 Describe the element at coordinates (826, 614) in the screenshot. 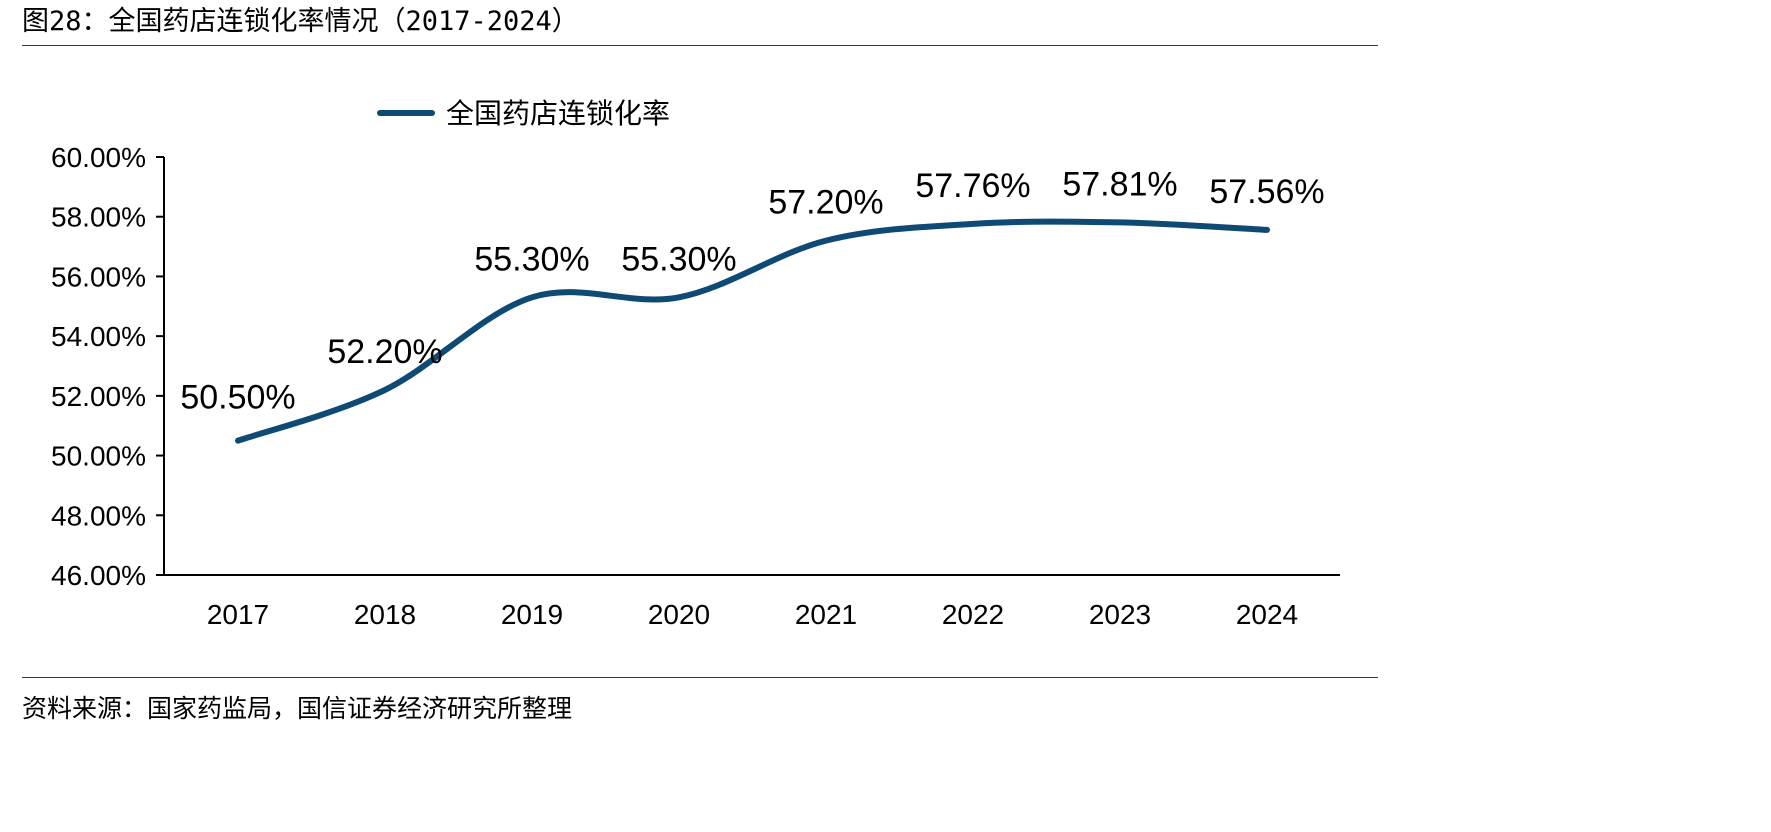

I see `x-tick-label: 2021` at that location.